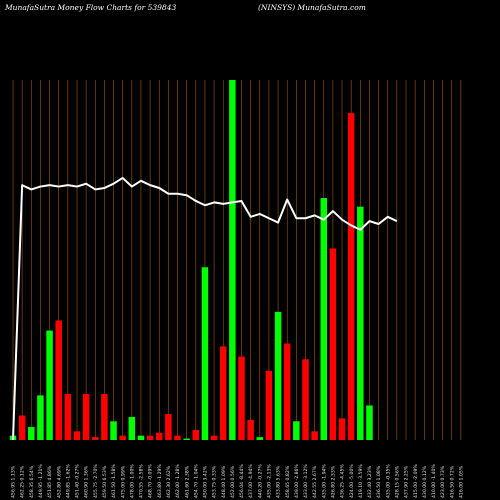 The image size is (500, 500). What do you see at coordinates (215, 481) in the screenshot?
I see `x-tick-label: 453.75 0.33%` at bounding box center [215, 481].